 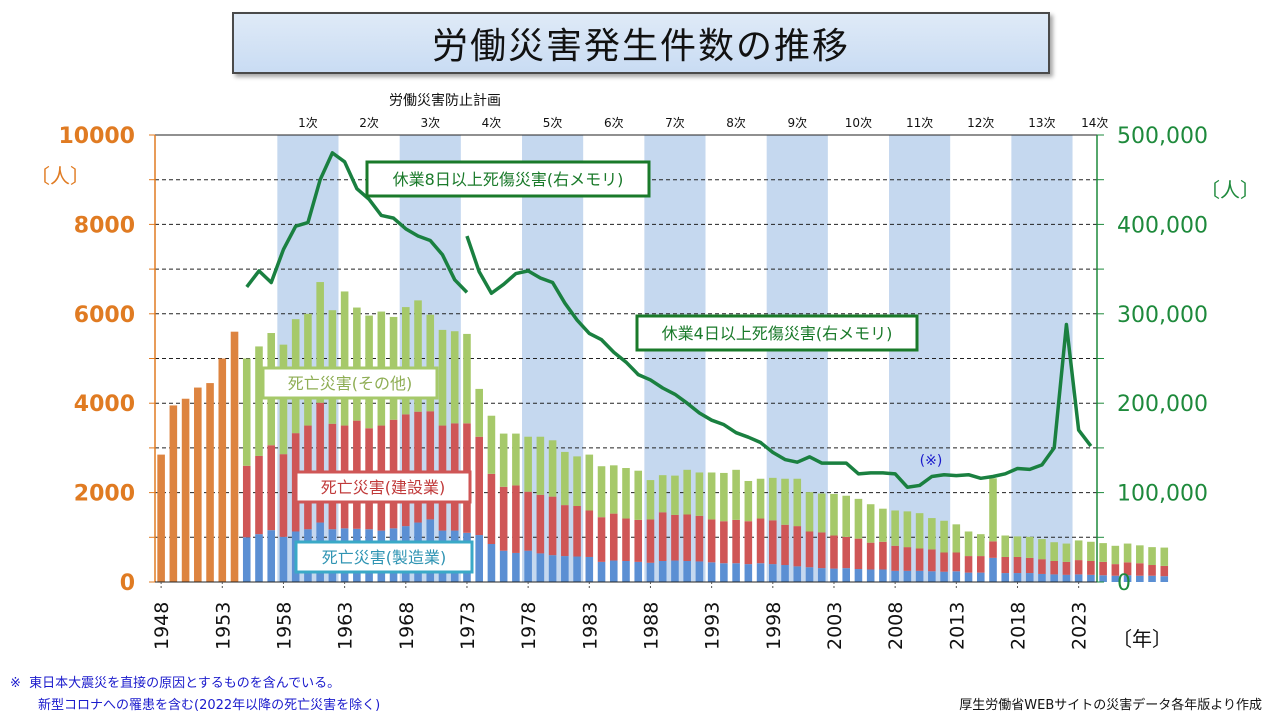 I want to click on y2-tick-label: 300,000, so click(x=1162, y=315).